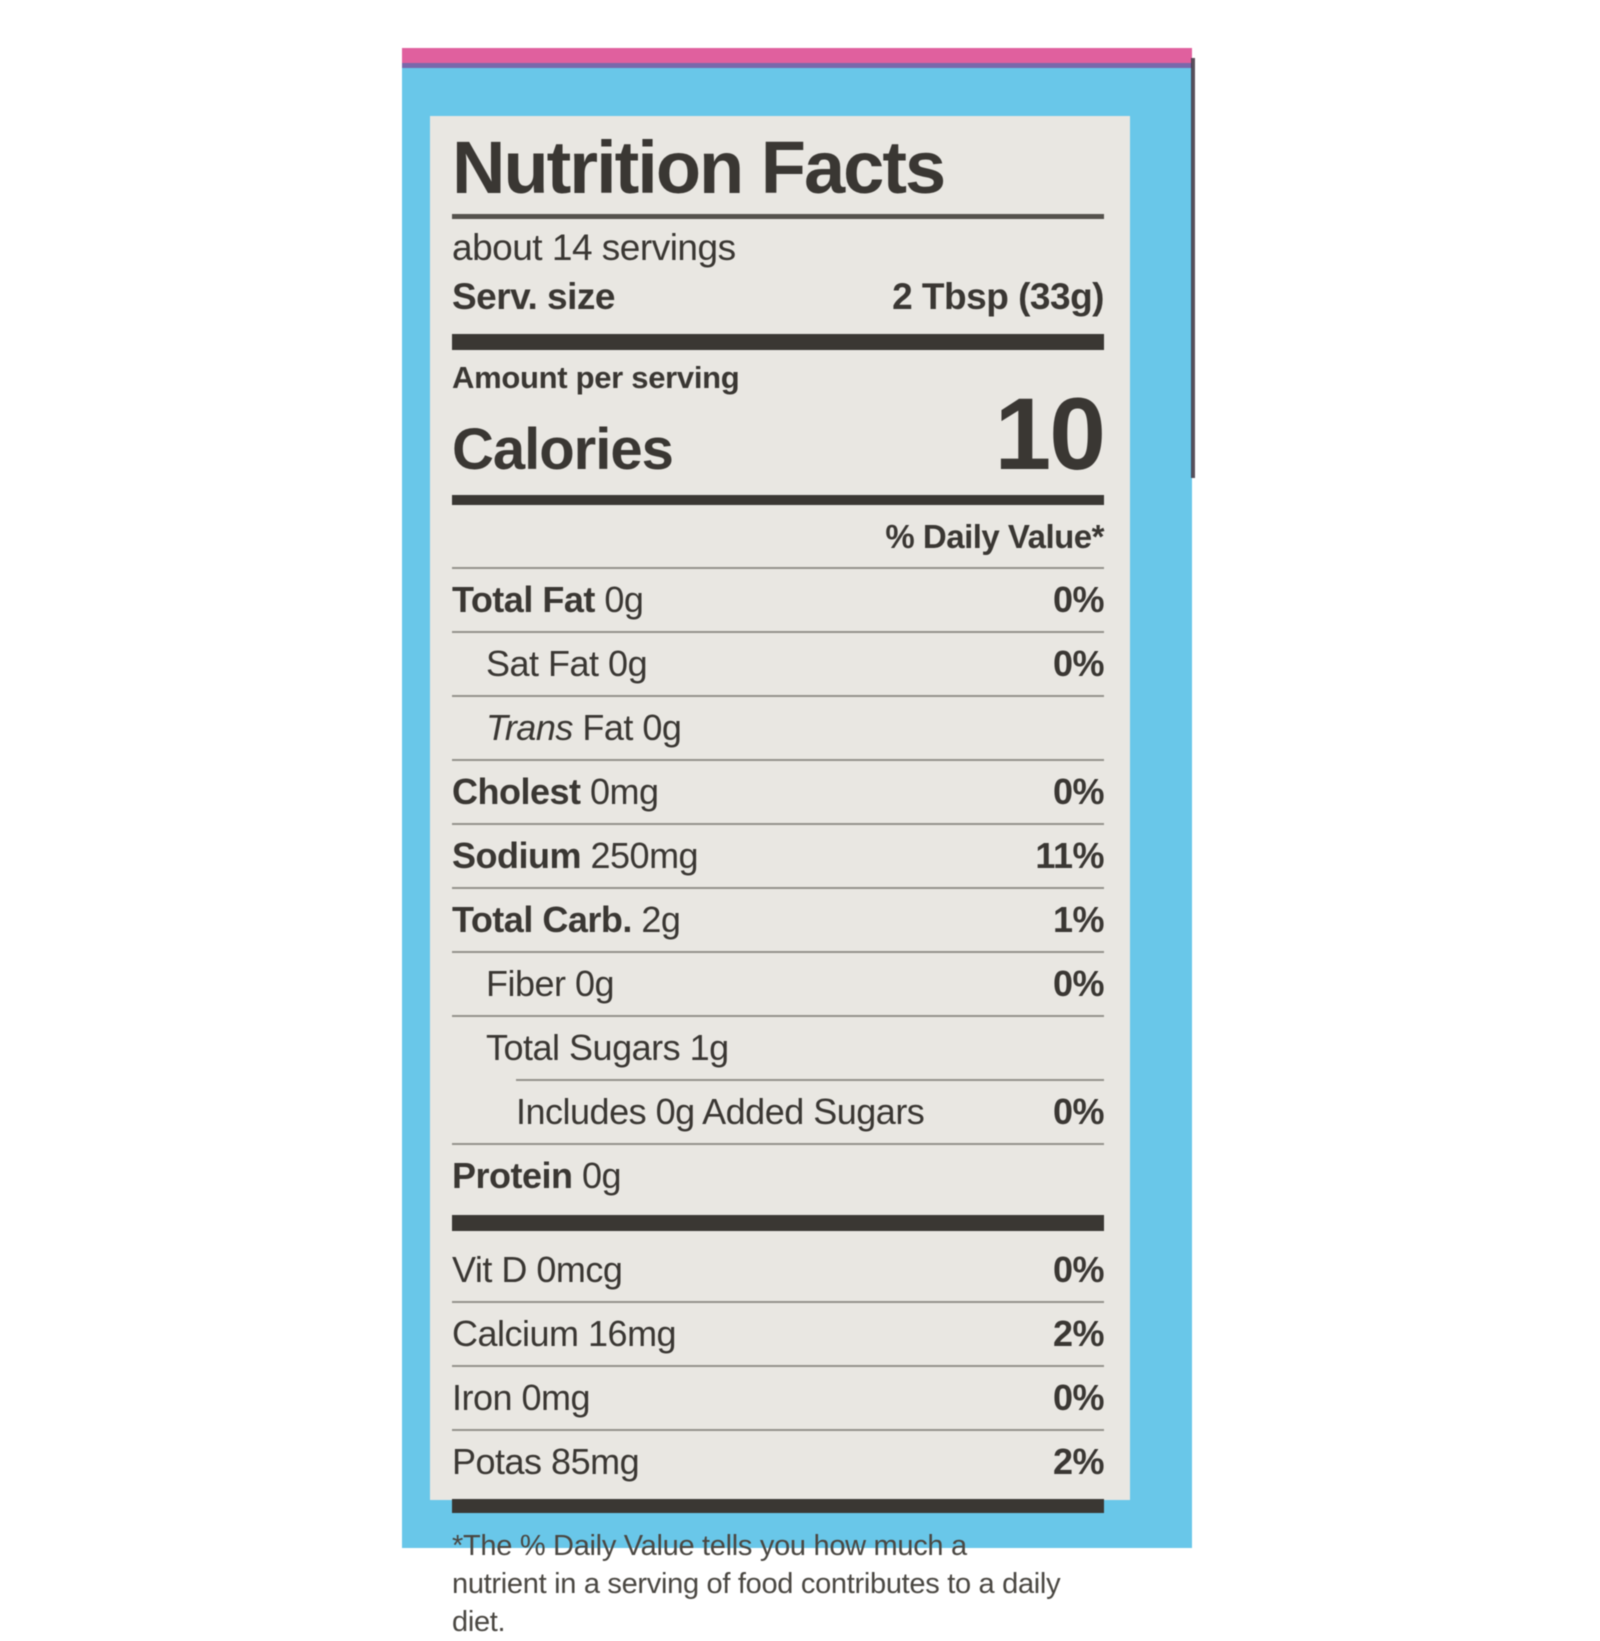 The width and height of the screenshot is (1600, 1641). I want to click on nutrient-name: Protein 0g, so click(537, 1175).